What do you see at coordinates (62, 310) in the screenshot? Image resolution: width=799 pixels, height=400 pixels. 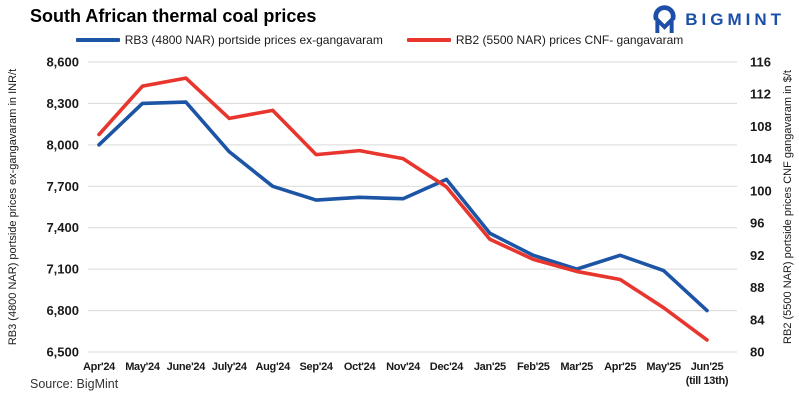 I see `left-axis-tick-label: 6,800` at bounding box center [62, 310].